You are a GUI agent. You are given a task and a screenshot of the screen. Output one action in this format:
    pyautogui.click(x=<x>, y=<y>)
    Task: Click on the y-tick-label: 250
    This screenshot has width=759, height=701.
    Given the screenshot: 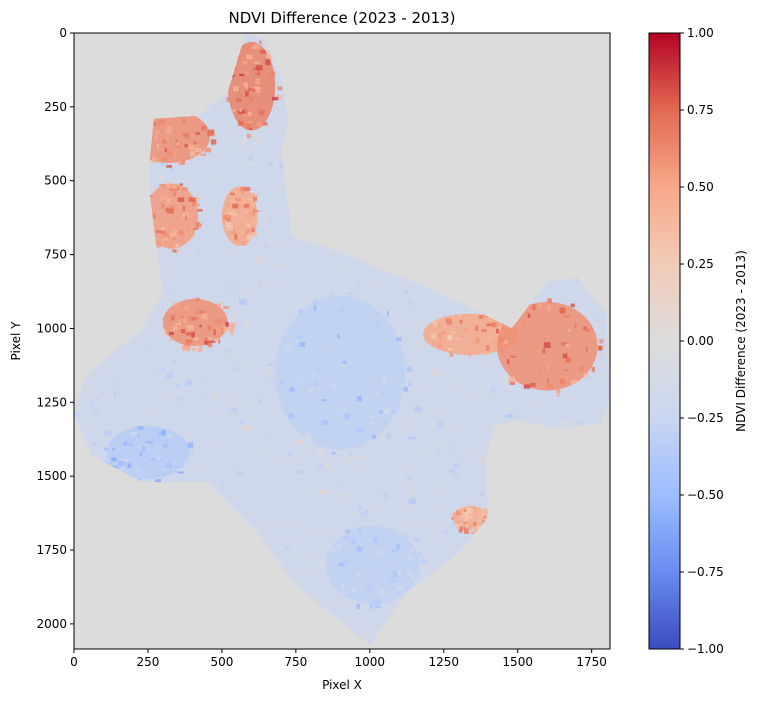 What is the action you would take?
    pyautogui.click(x=55, y=107)
    